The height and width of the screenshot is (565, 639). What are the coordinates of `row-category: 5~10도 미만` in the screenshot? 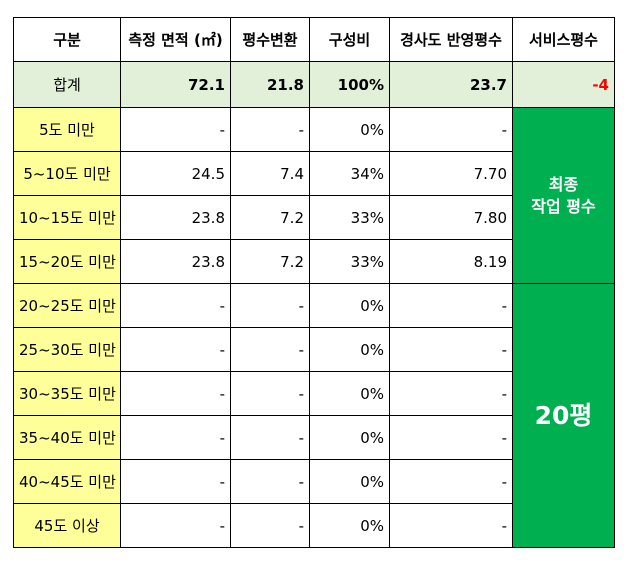 It's located at (67, 173).